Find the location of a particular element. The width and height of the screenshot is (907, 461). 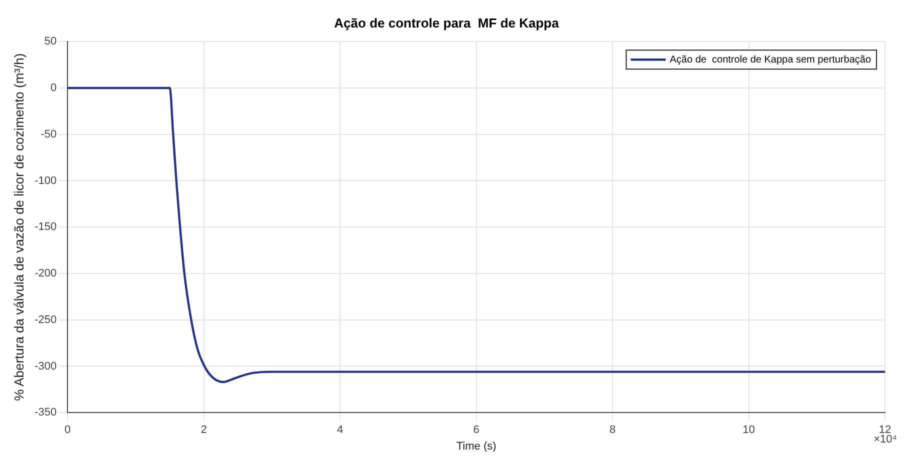

x-tick-label: 6 is located at coordinates (476, 430).